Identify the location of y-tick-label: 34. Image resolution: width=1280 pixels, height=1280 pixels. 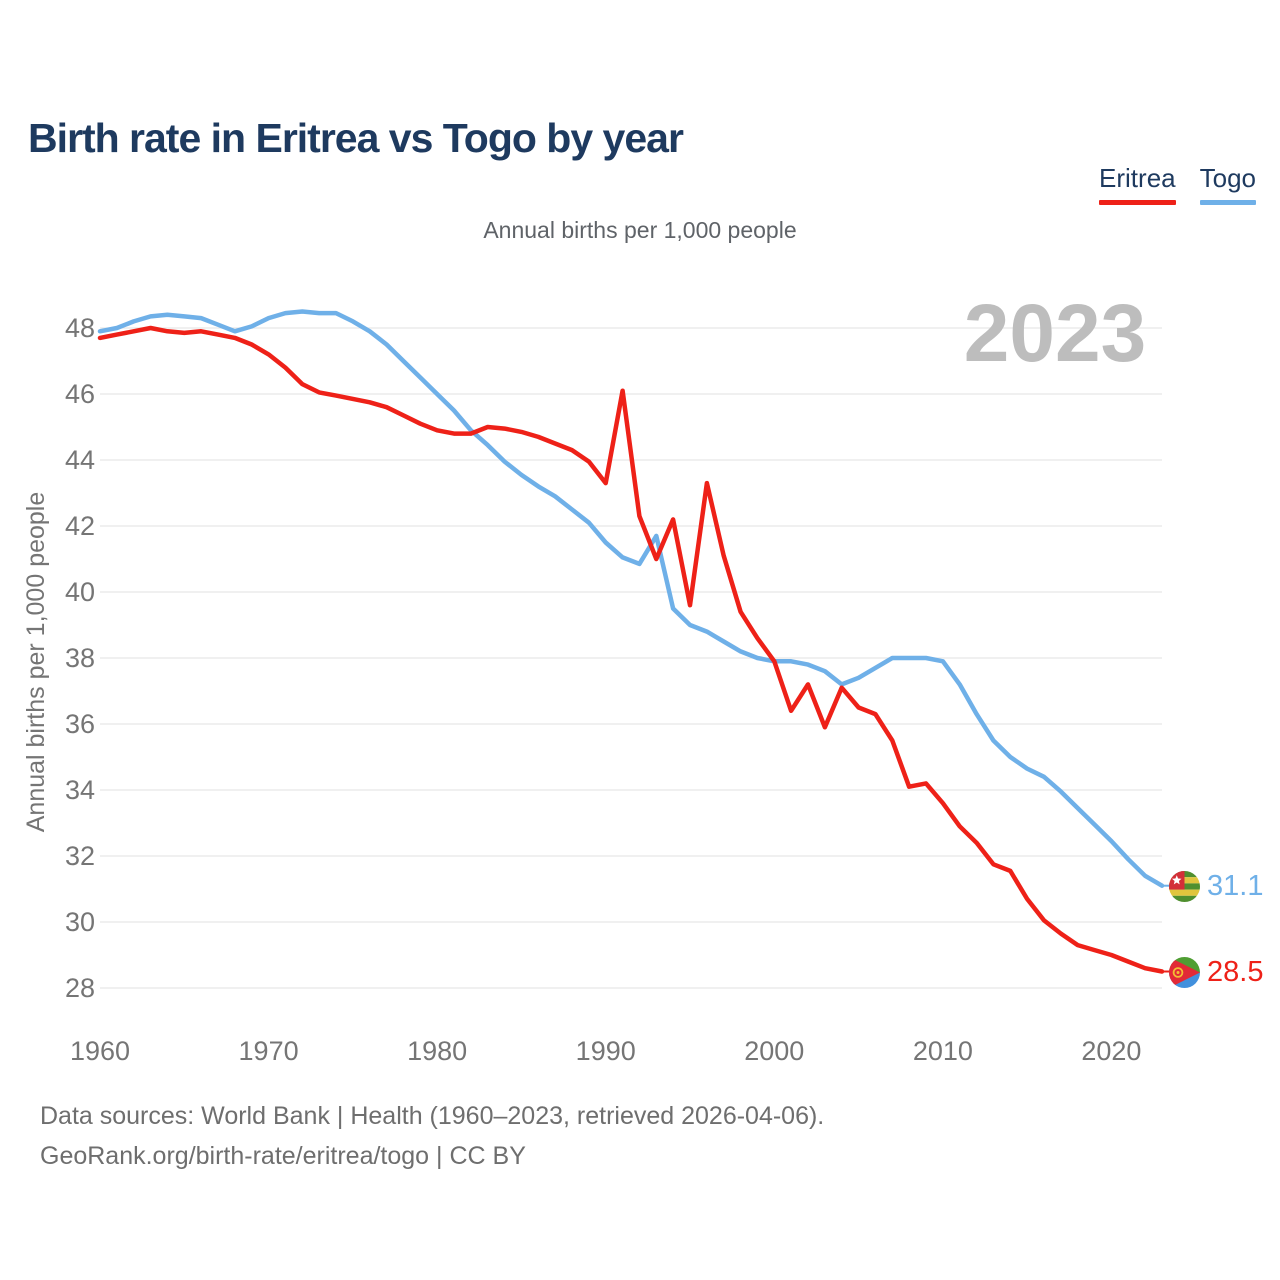
(80, 790).